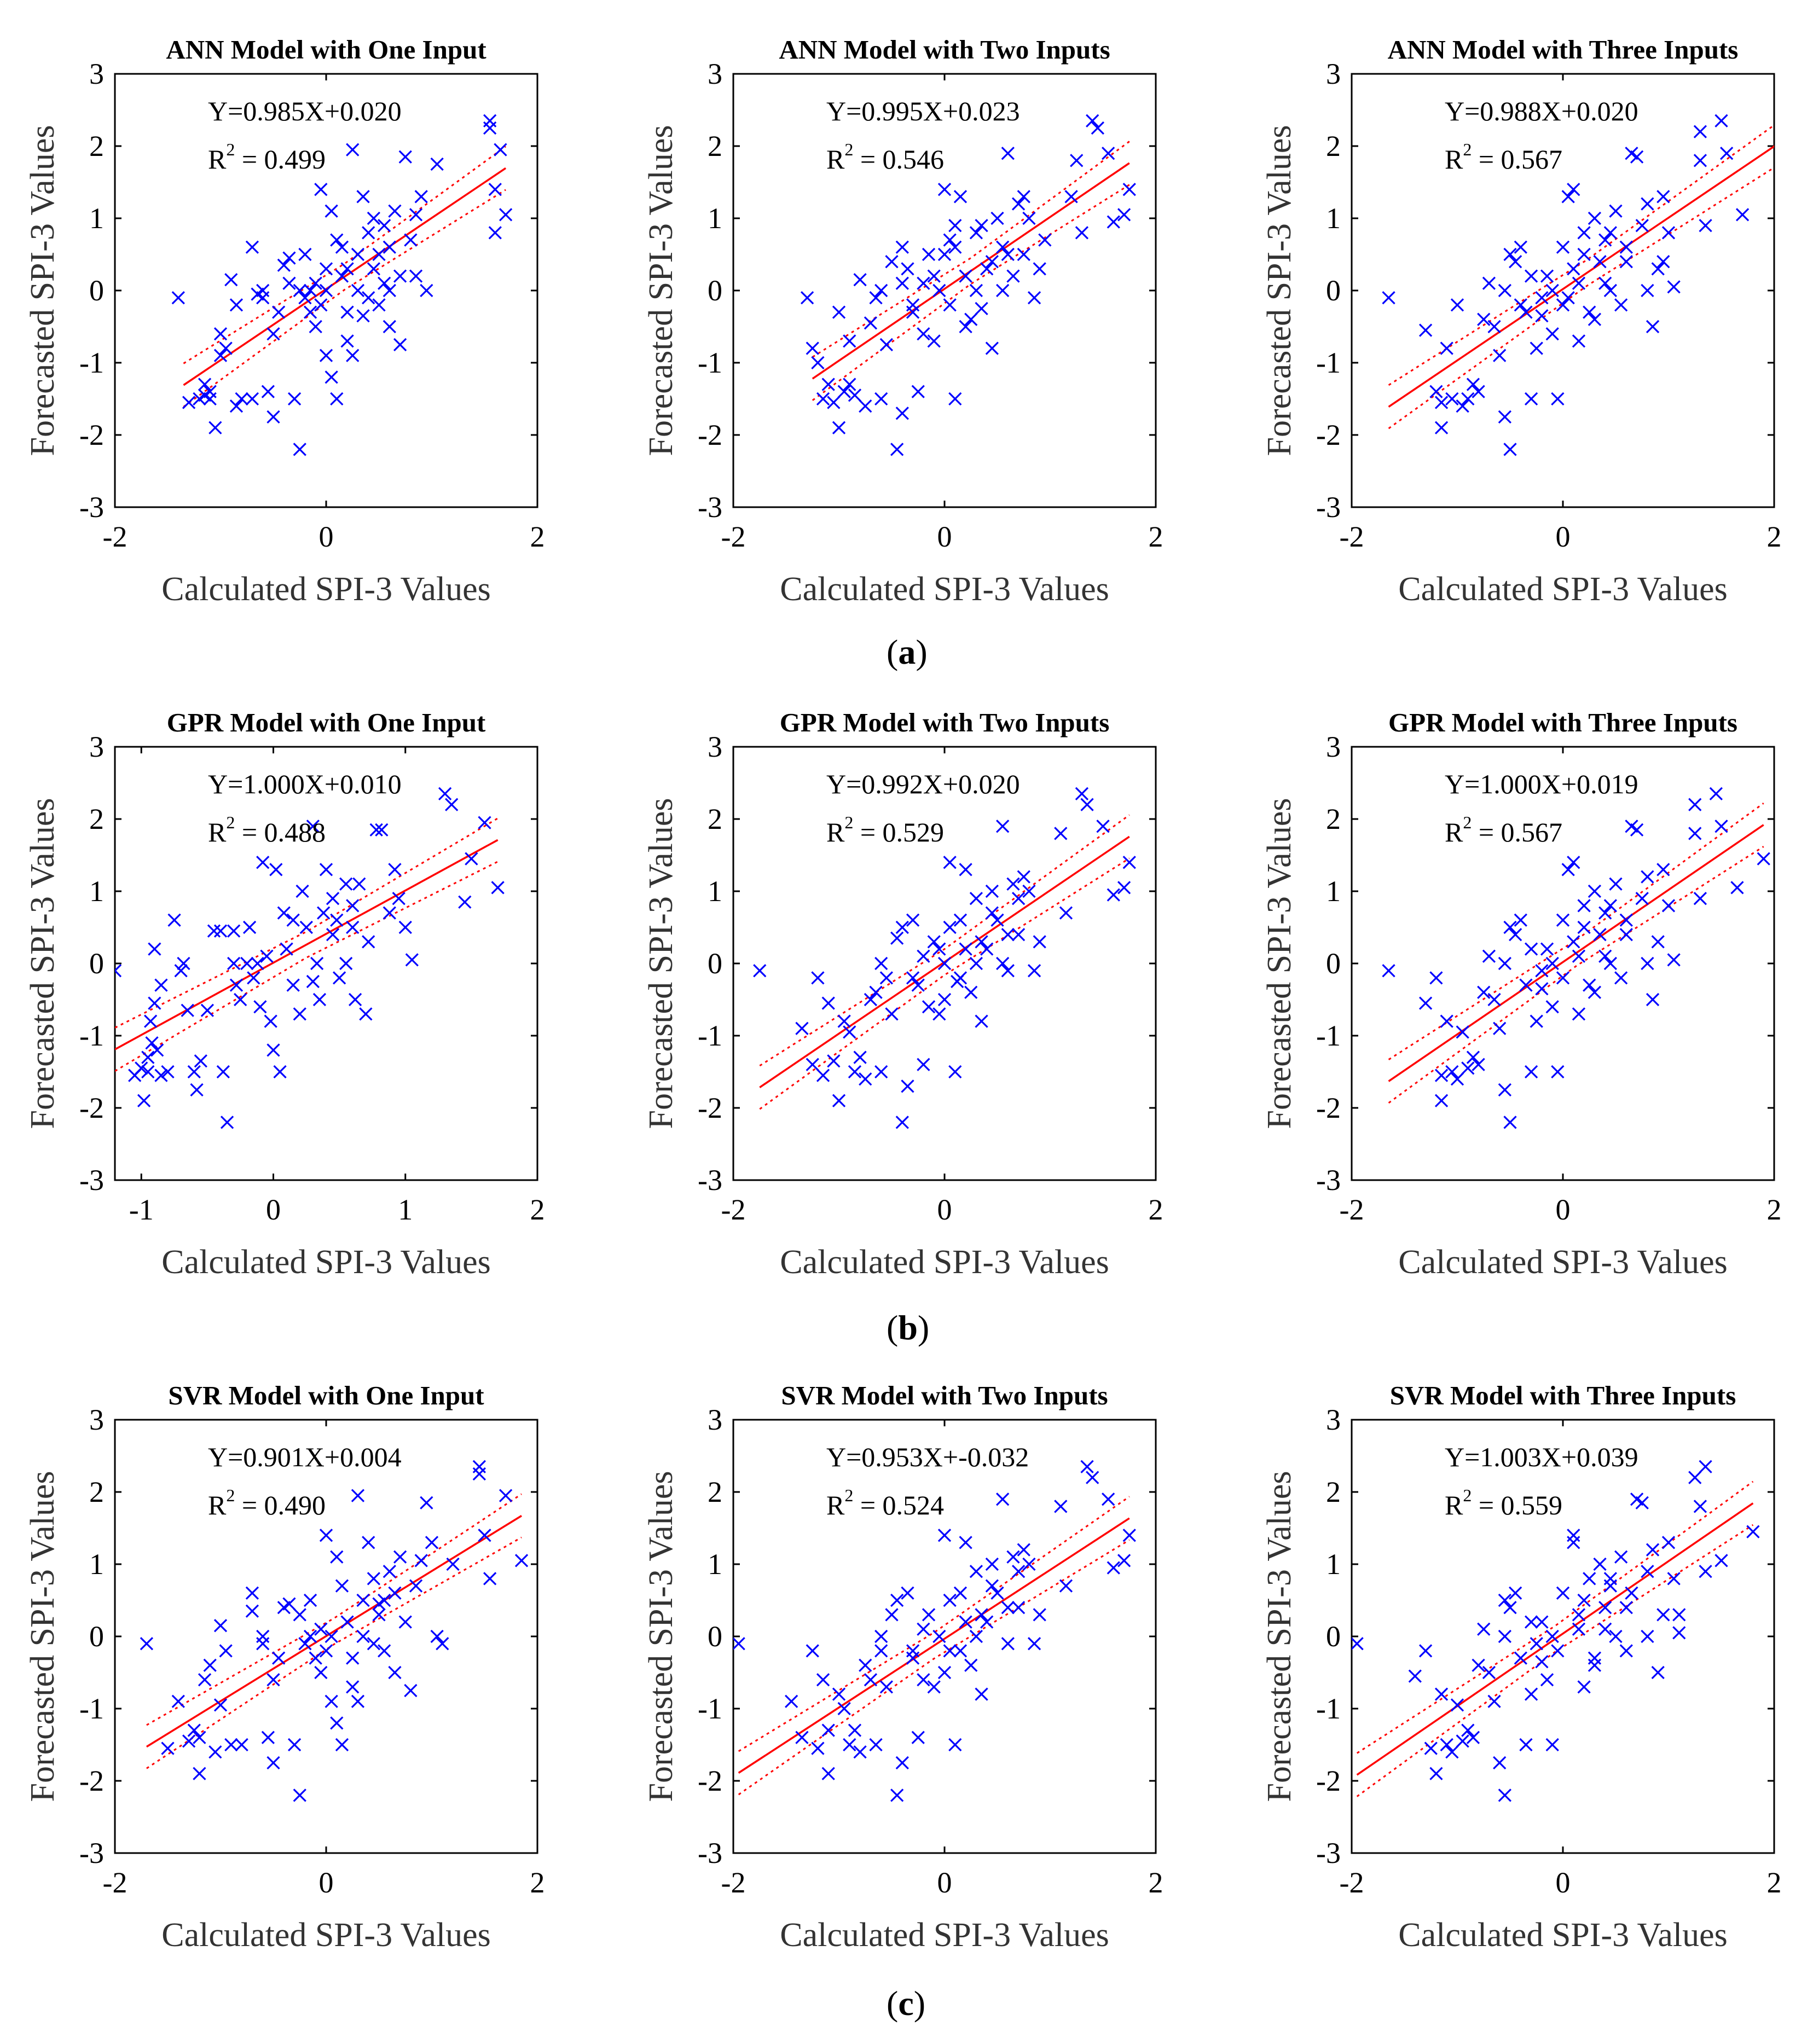 This screenshot has width=1813, height=2044. What do you see at coordinates (835, 159) in the screenshot?
I see `r-squared-symbol: R` at bounding box center [835, 159].